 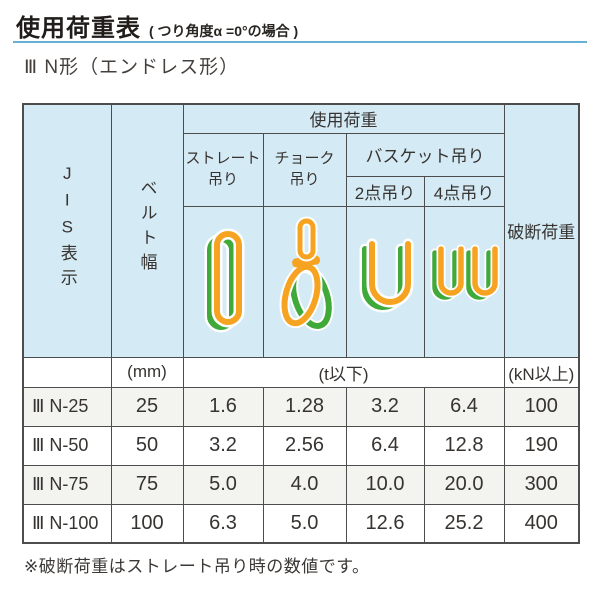 What do you see at coordinates (464, 523) in the screenshot?
I see `basket-4pt-value: 25.2` at bounding box center [464, 523].